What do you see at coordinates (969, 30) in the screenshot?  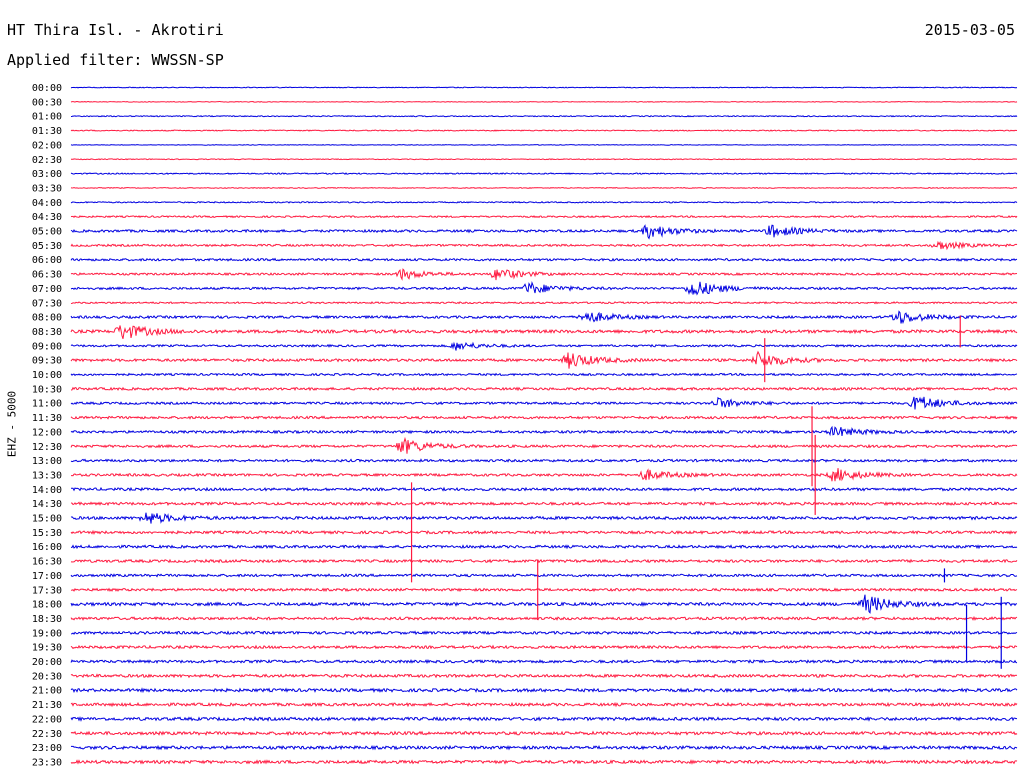 I see `date-label: 2015-03-05` at bounding box center [969, 30].